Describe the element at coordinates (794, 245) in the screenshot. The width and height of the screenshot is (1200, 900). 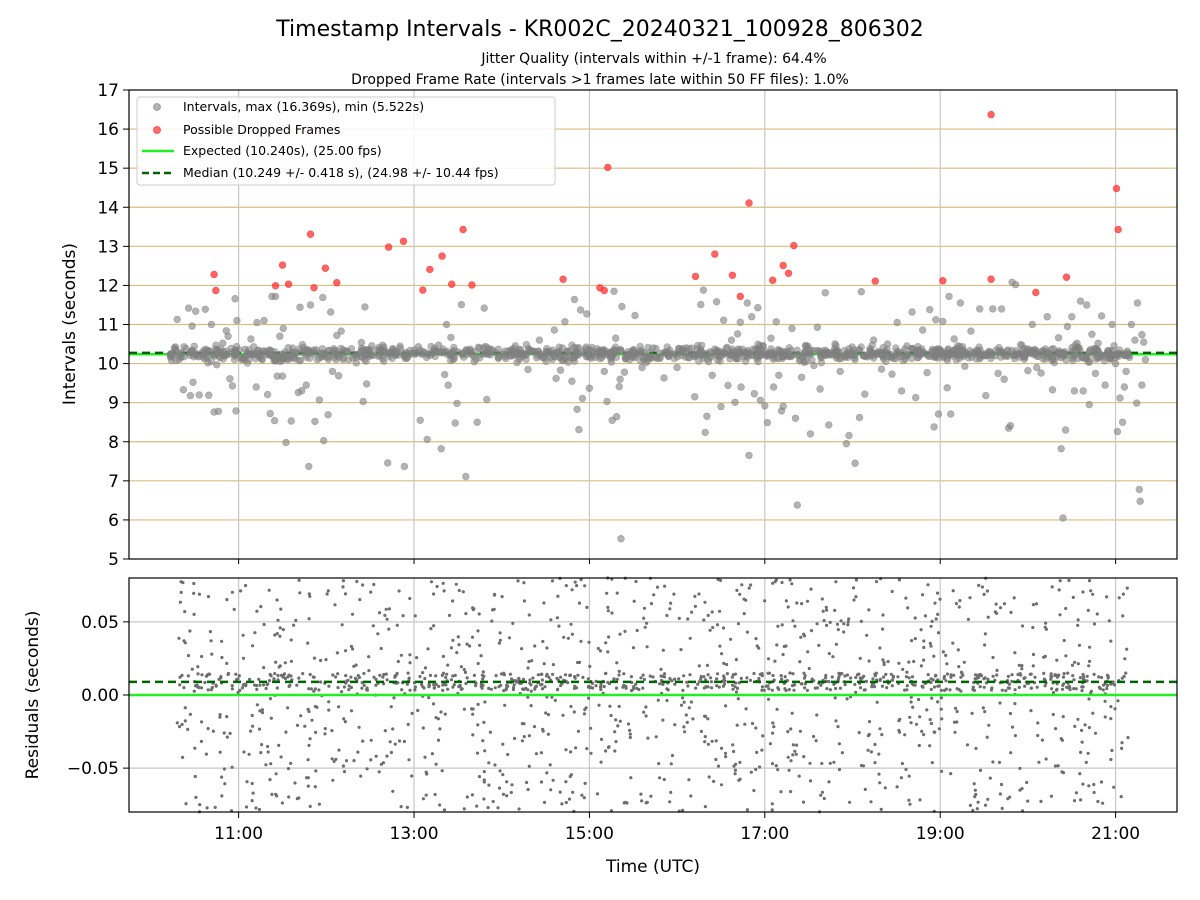
I see `dropped-frame-point` at that location.